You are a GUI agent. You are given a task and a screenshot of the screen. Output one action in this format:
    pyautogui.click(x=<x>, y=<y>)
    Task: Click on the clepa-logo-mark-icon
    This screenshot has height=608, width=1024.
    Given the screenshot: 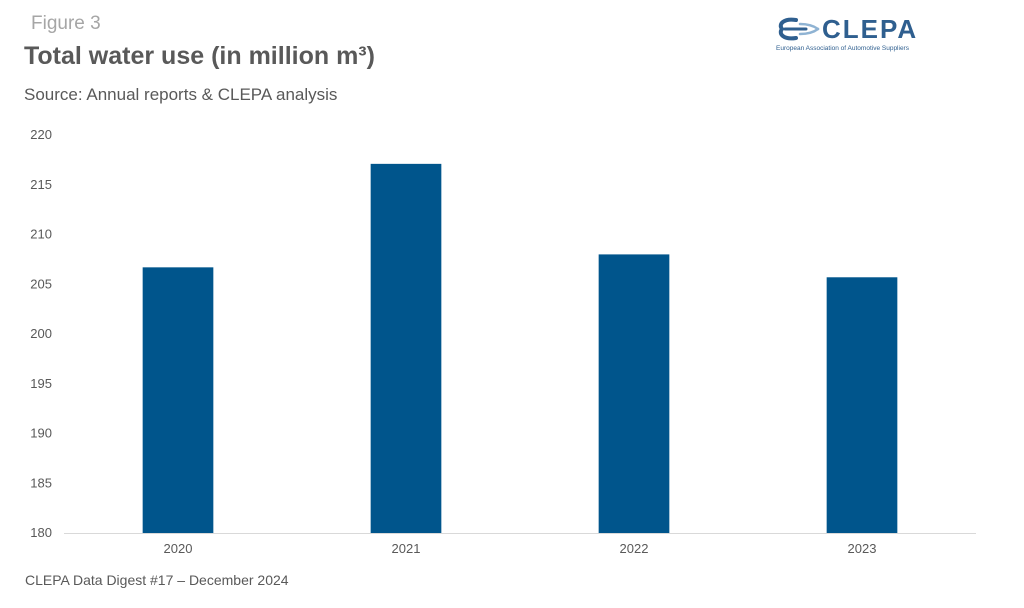 What is the action you would take?
    pyautogui.click(x=799, y=29)
    